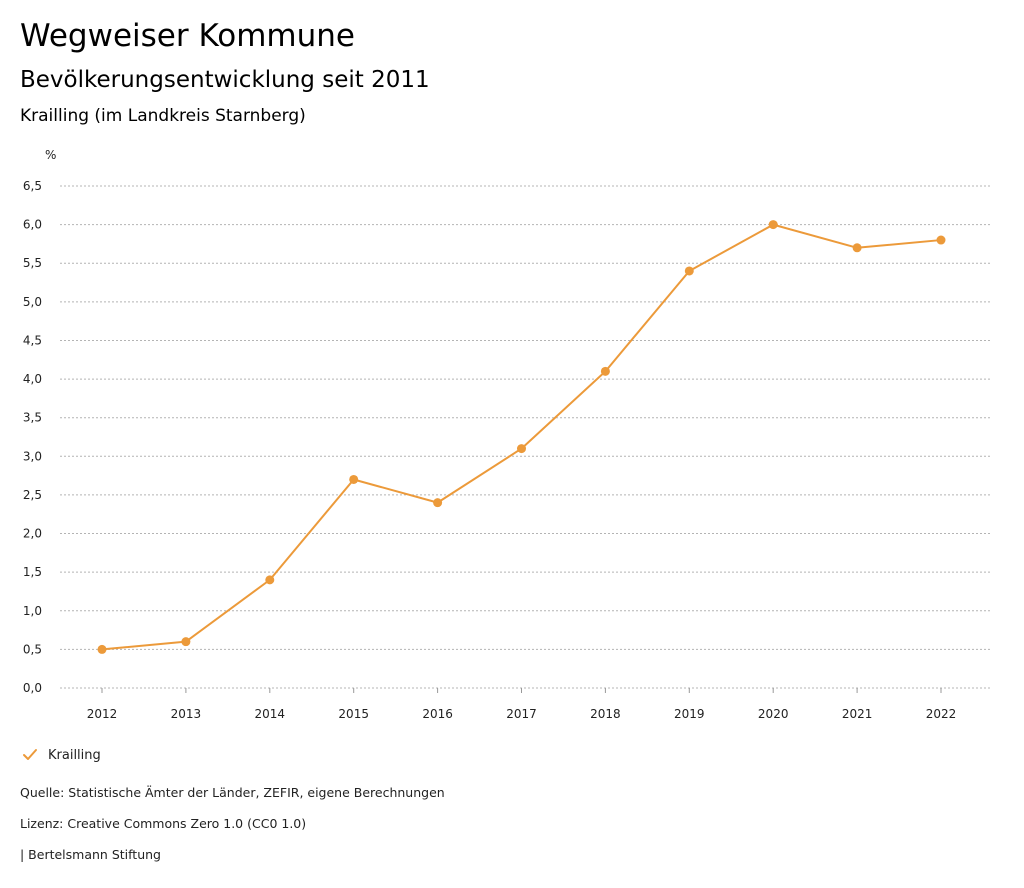 The width and height of the screenshot is (1024, 888). What do you see at coordinates (32, 263) in the screenshot?
I see `y-tick-label: 5,5` at bounding box center [32, 263].